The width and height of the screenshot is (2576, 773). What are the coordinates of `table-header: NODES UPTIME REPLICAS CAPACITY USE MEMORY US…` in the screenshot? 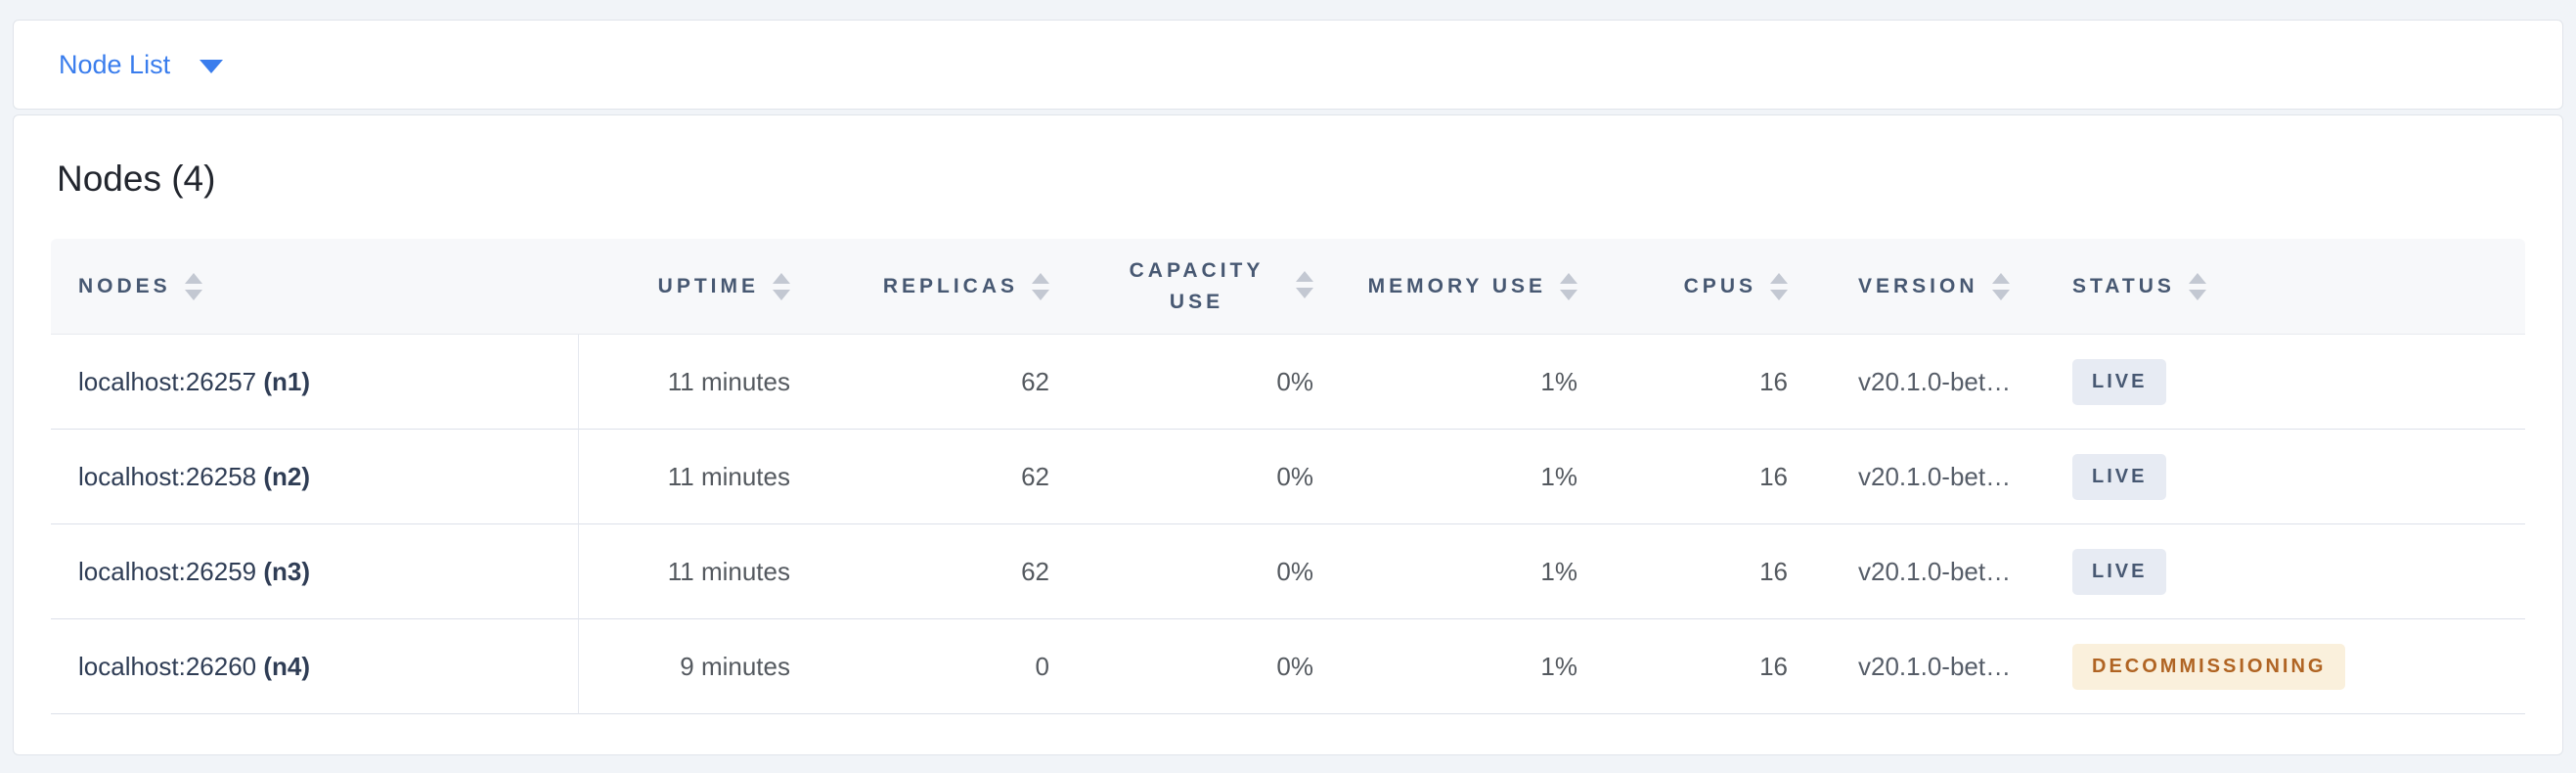 It's located at (1288, 287).